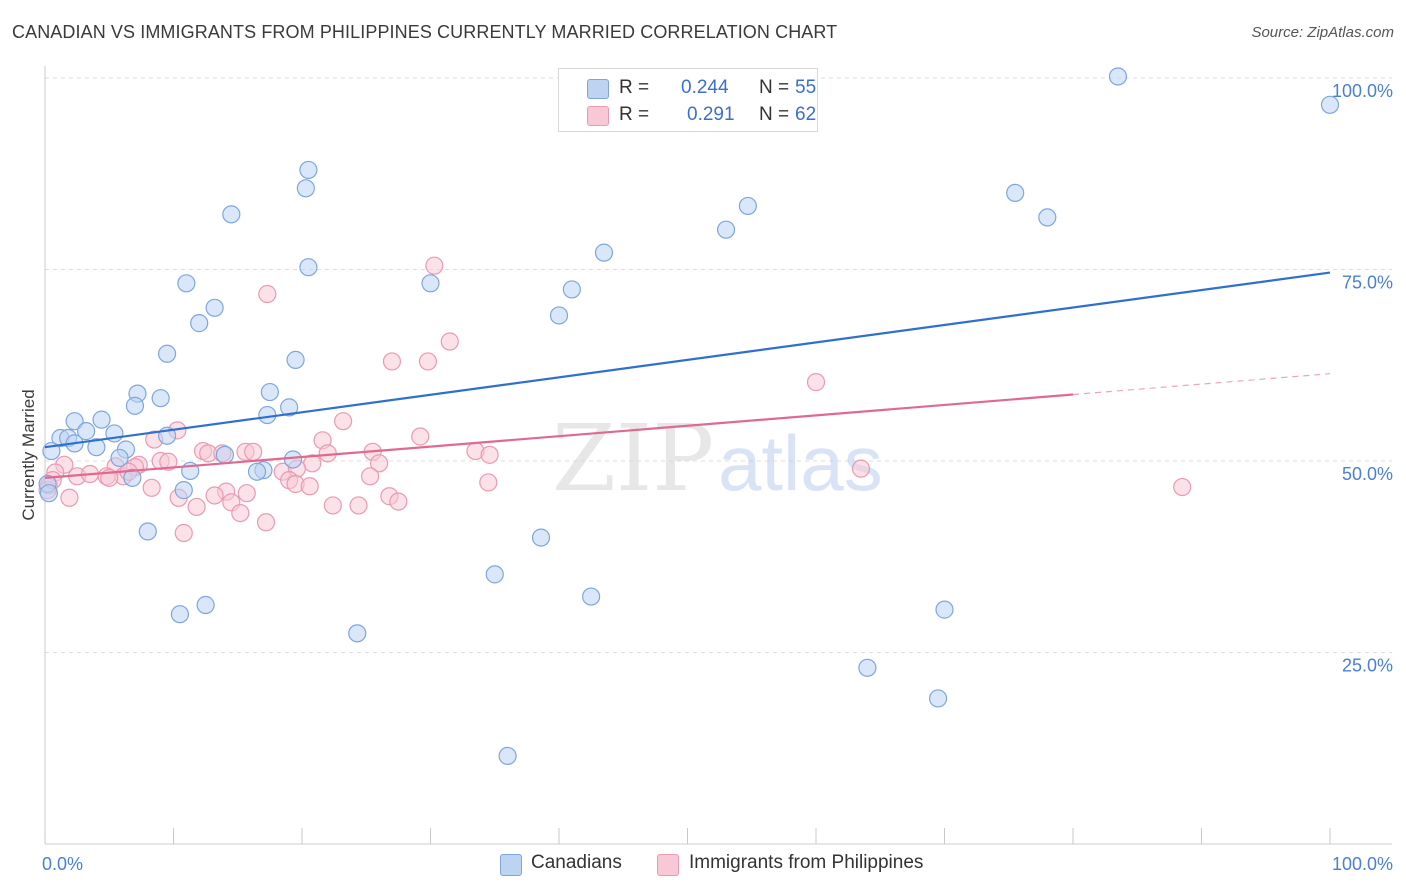  What do you see at coordinates (806, 114) in the screenshot?
I see `legend-n-value: 62` at bounding box center [806, 114].